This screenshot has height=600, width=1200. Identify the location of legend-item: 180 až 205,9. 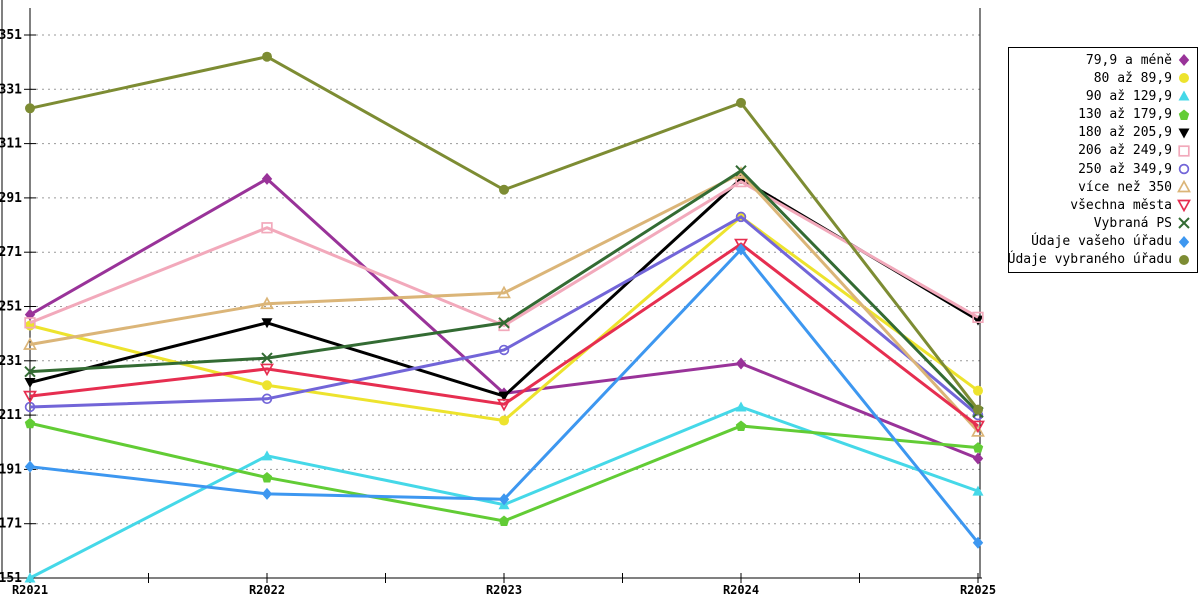
(1101, 133).